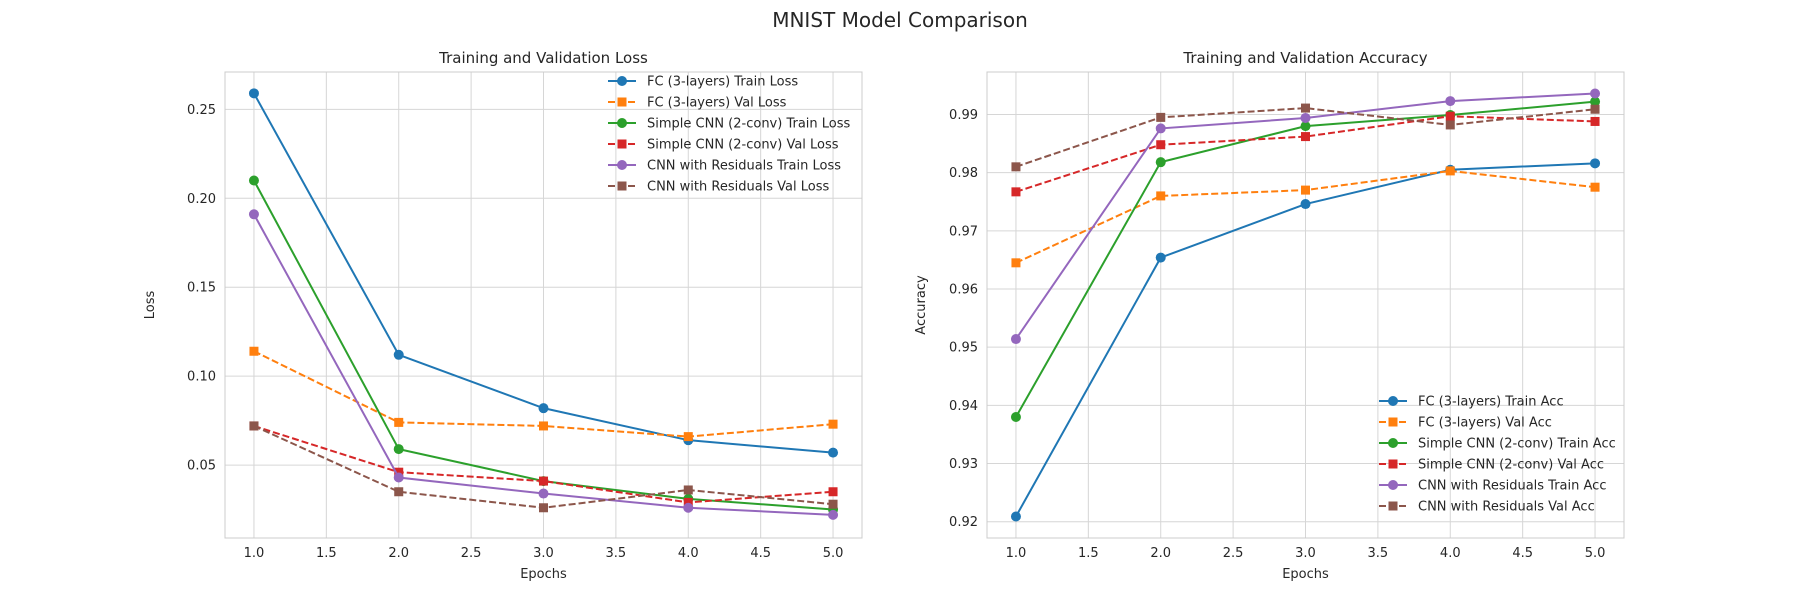  Describe the element at coordinates (254, 553) in the screenshot. I see `loss-x-tick-label: 1.0` at that location.